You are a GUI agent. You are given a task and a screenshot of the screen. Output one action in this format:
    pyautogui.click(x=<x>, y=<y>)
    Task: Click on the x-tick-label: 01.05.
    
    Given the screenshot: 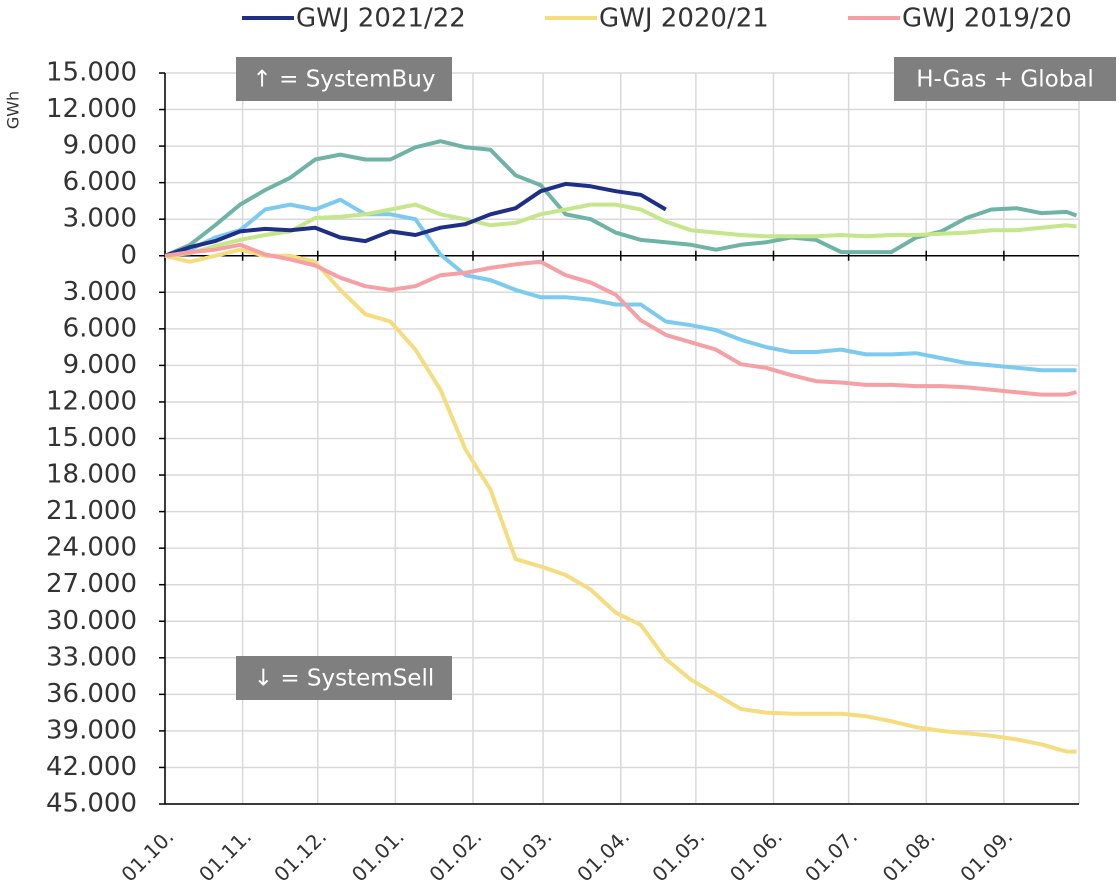 What is the action you would take?
    pyautogui.click(x=678, y=855)
    